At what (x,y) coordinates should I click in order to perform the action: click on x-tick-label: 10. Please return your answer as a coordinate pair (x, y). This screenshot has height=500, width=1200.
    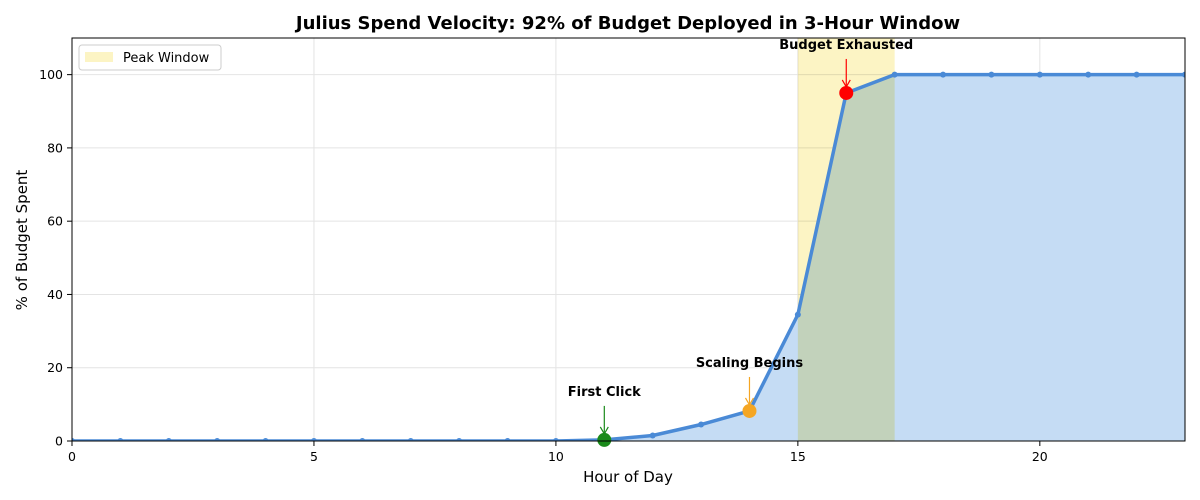
    Looking at the image, I should click on (556, 456).